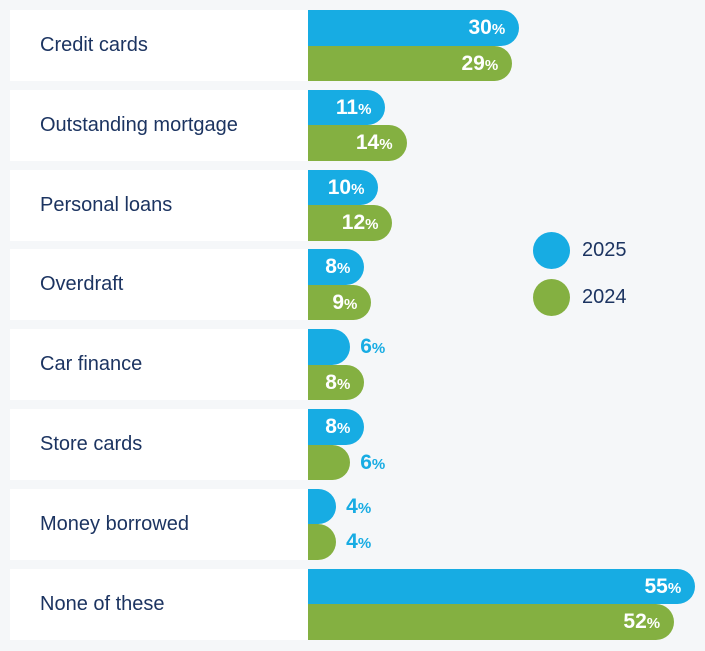 The width and height of the screenshot is (705, 651). Describe the element at coordinates (635, 622) in the screenshot. I see `data-label-value: 52` at that location.